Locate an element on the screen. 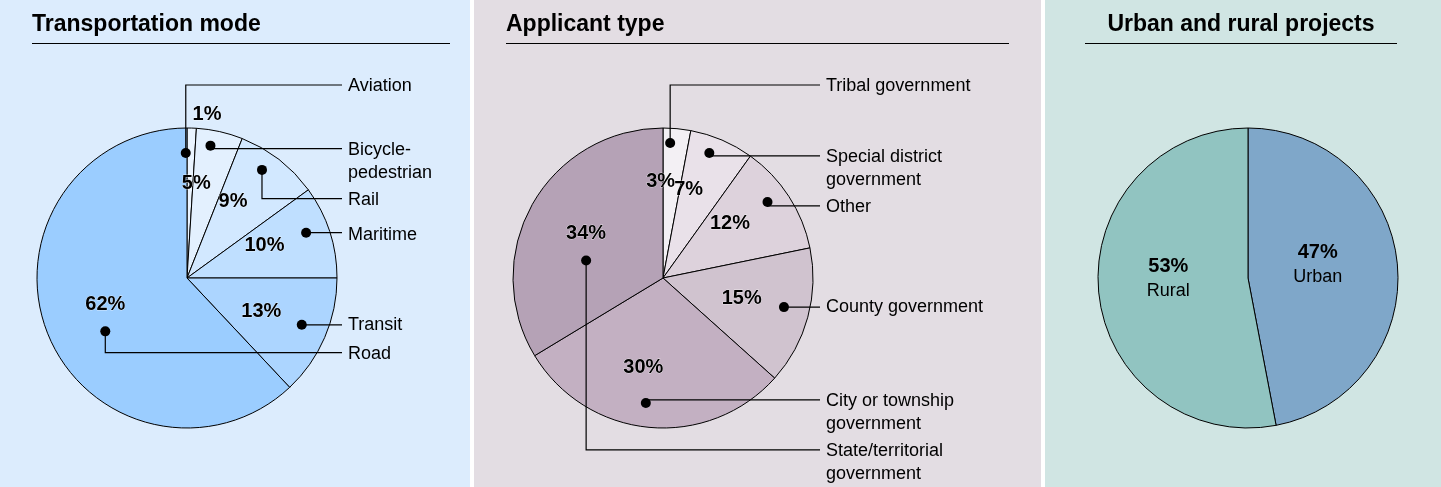 The image size is (1441, 487). data-label: 30% is located at coordinates (643, 365).